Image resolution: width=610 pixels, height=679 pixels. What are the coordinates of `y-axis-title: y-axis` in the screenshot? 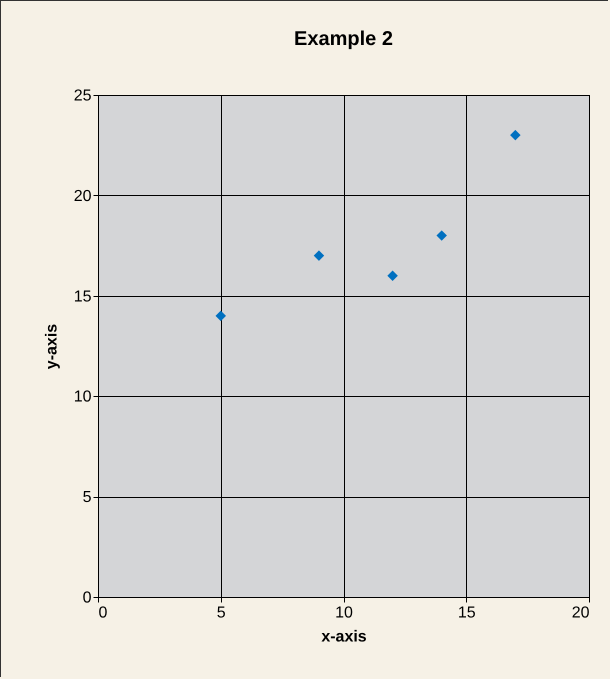 It's located at (52, 347).